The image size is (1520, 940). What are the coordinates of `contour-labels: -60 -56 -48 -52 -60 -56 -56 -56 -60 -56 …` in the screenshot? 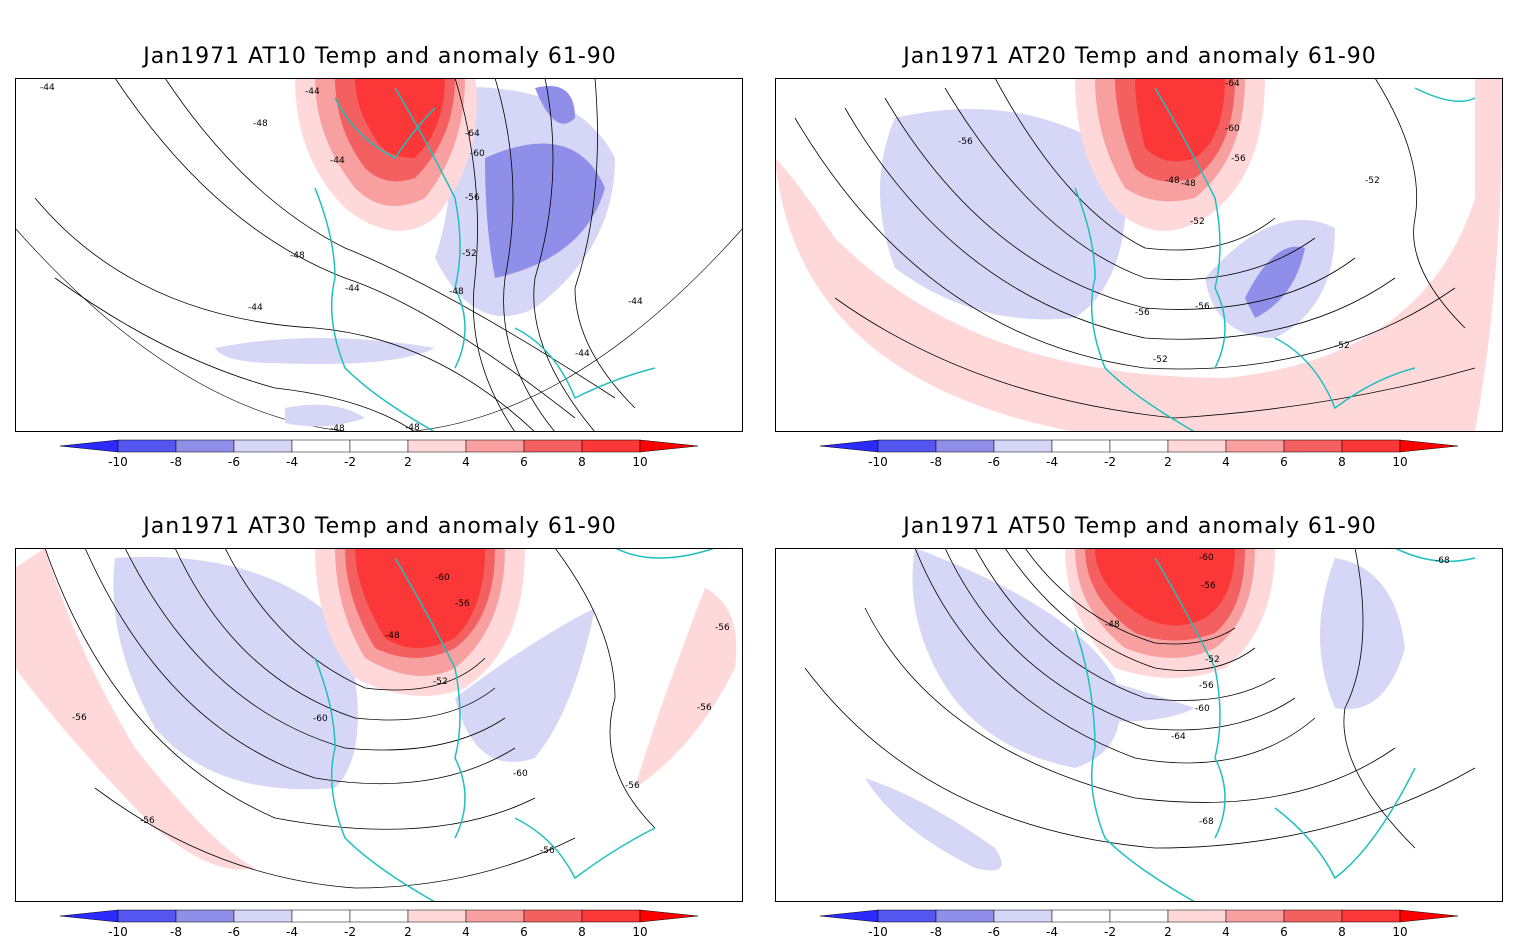 It's located at (401, 714).